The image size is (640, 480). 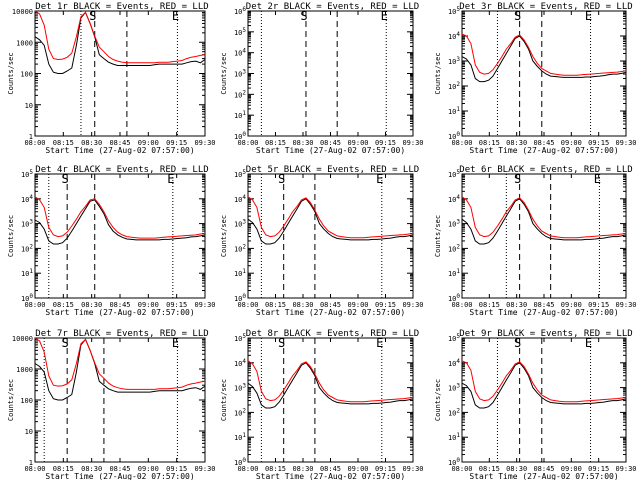 What do you see at coordinates (545, 170) in the screenshot?
I see `panel-title: Det 6r BLACK = Events, RED = LLD` at bounding box center [545, 170].